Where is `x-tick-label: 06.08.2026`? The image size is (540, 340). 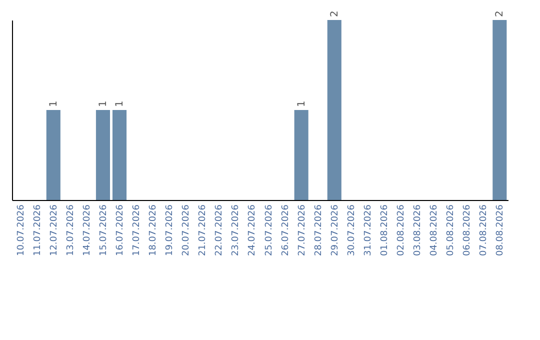 x-tick-label: 06.08.2026 is located at coordinates (467, 230).